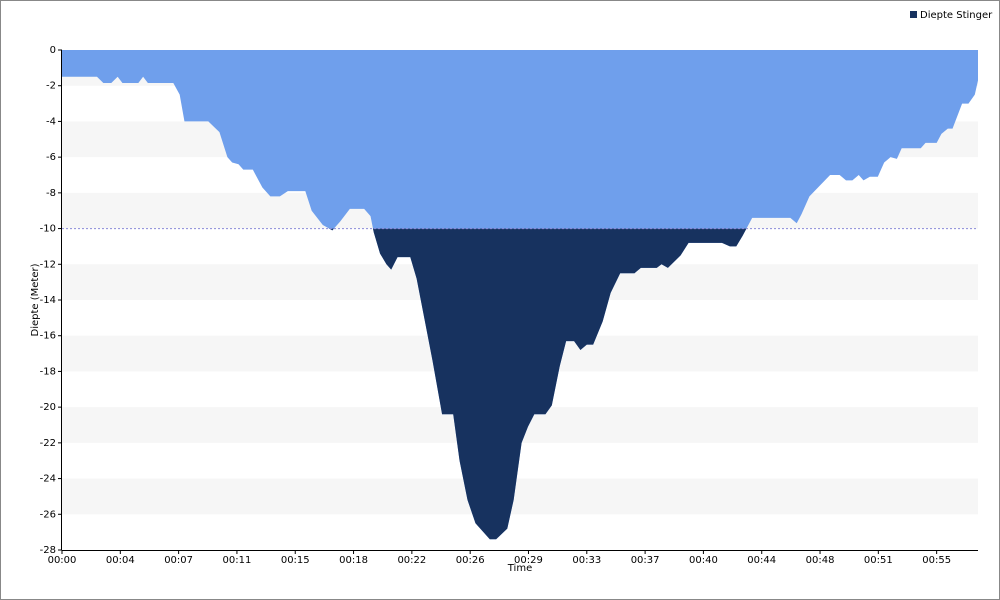  I want to click on x-tick-label: 00:55, so click(936, 560).